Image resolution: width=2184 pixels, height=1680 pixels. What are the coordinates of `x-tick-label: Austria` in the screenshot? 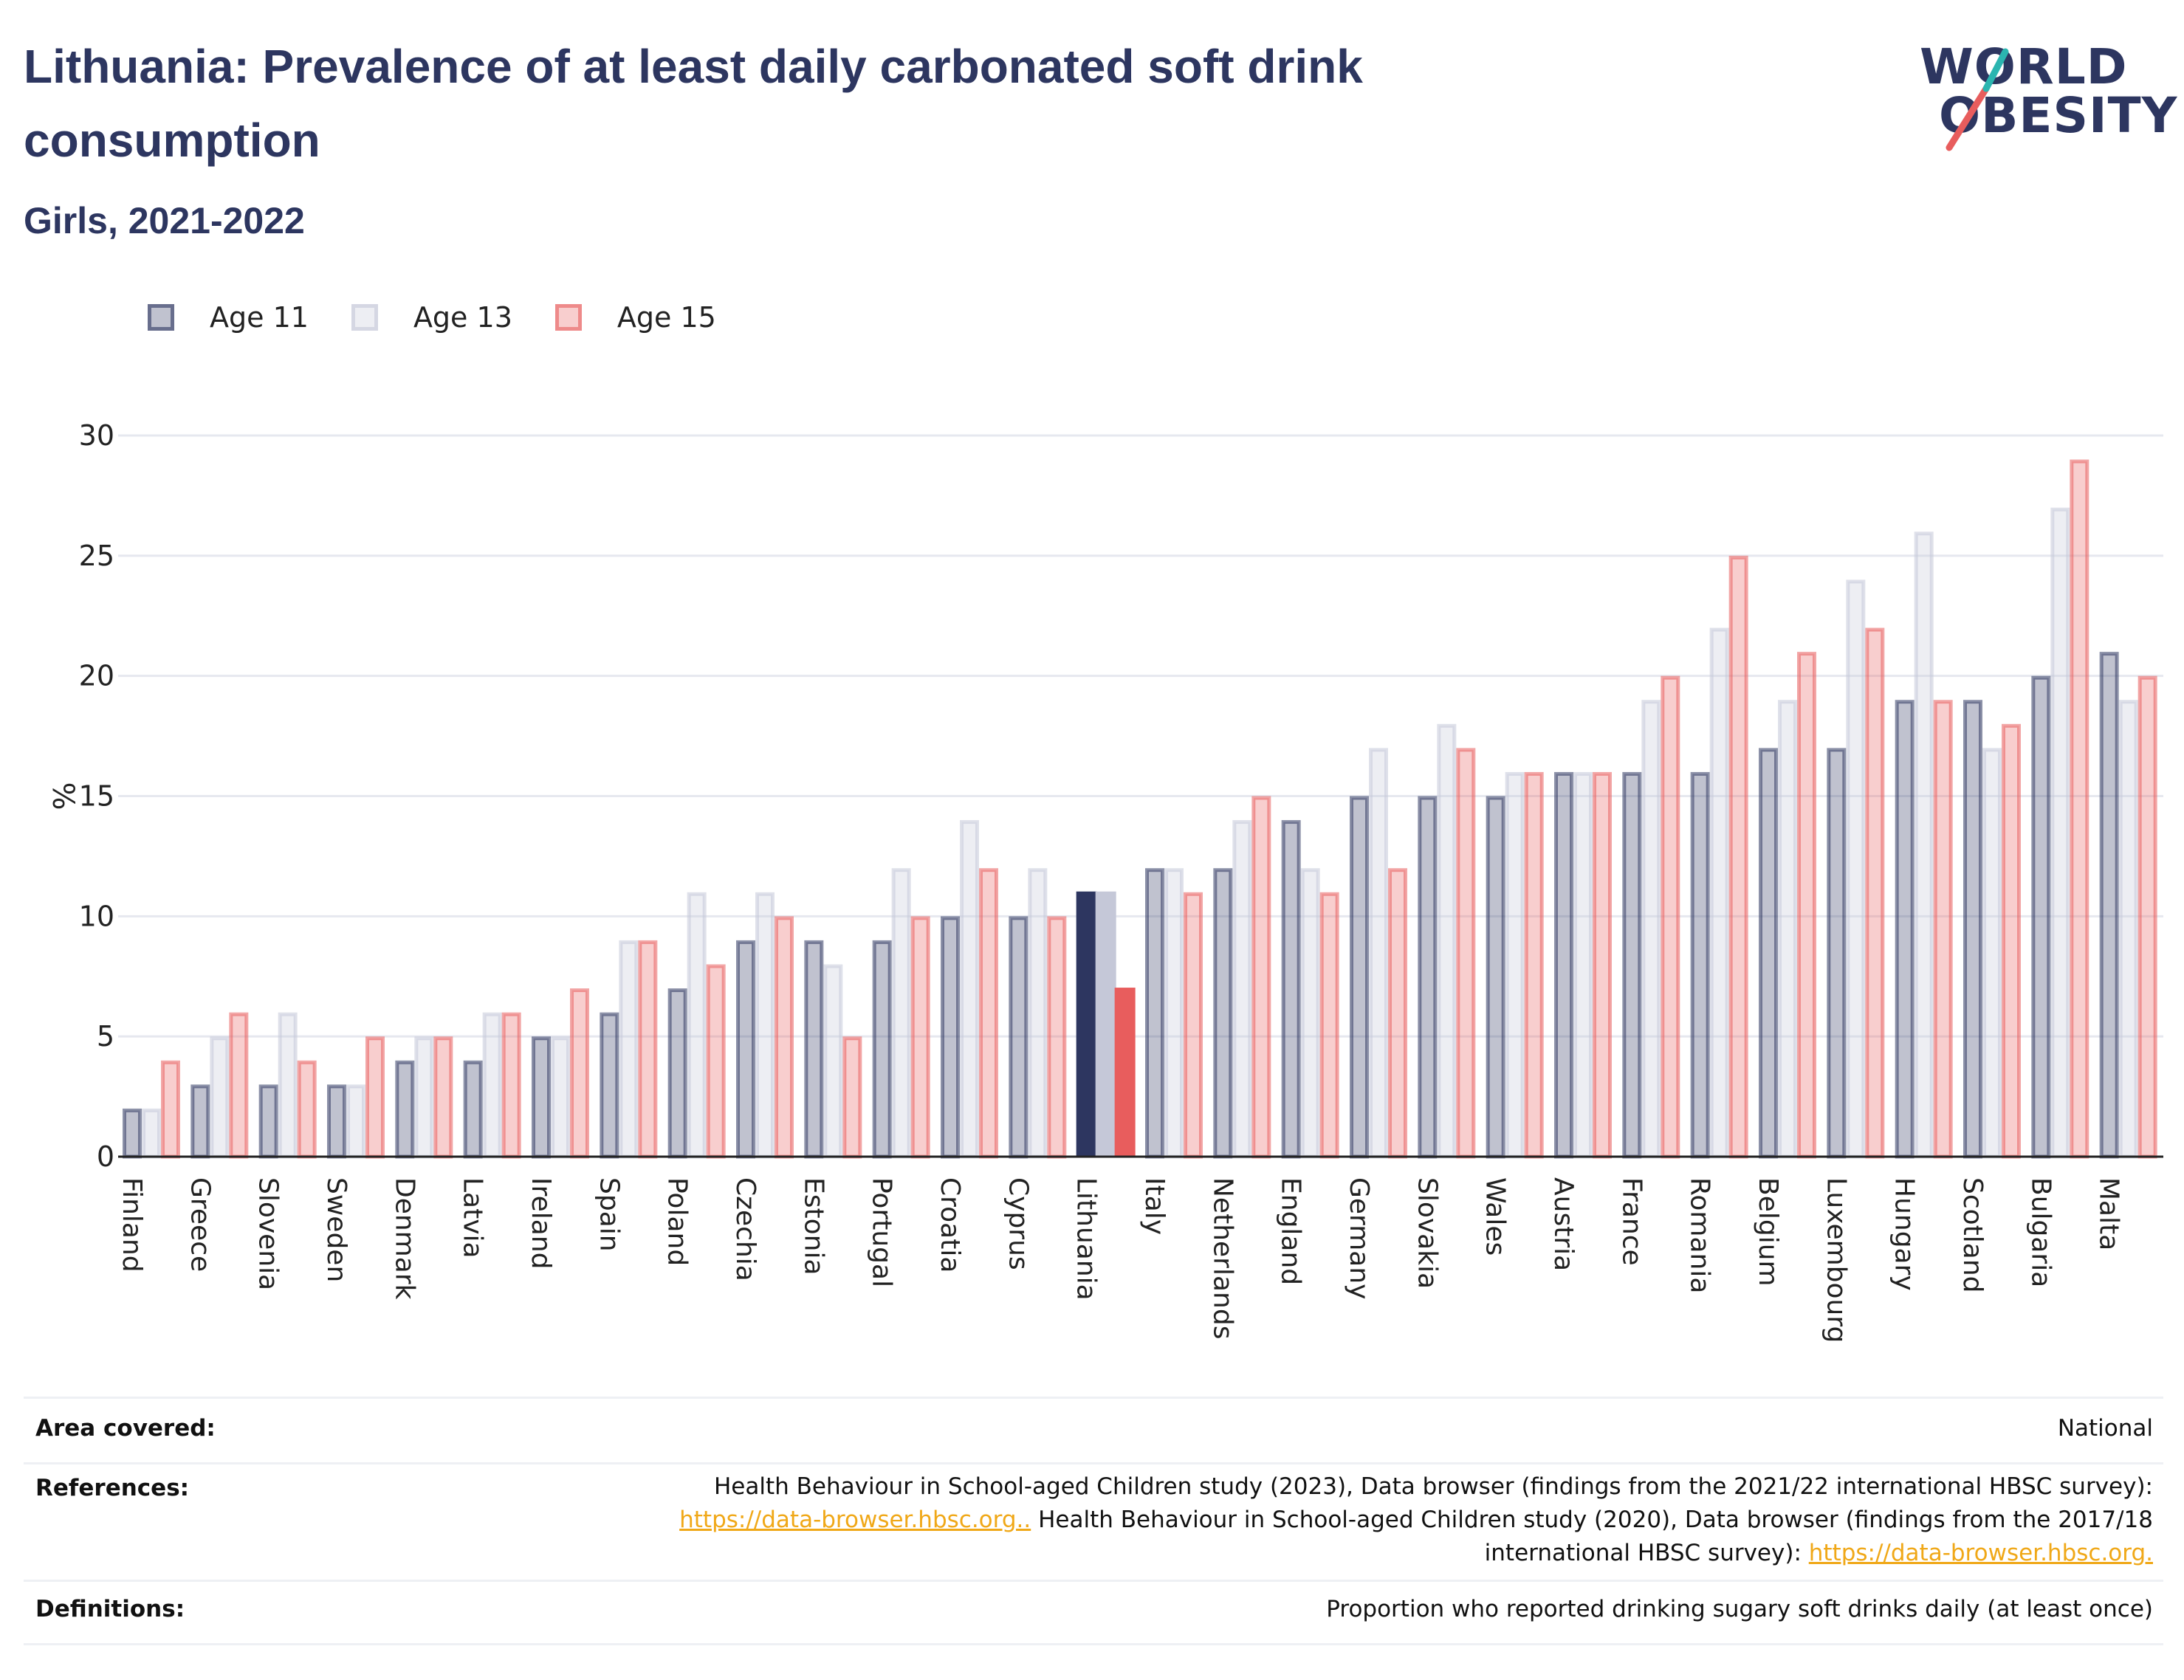 It's located at (1563, 1224).